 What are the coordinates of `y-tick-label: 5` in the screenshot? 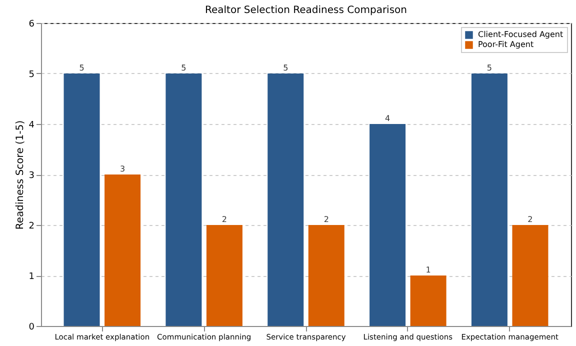 It's located at (31, 75).